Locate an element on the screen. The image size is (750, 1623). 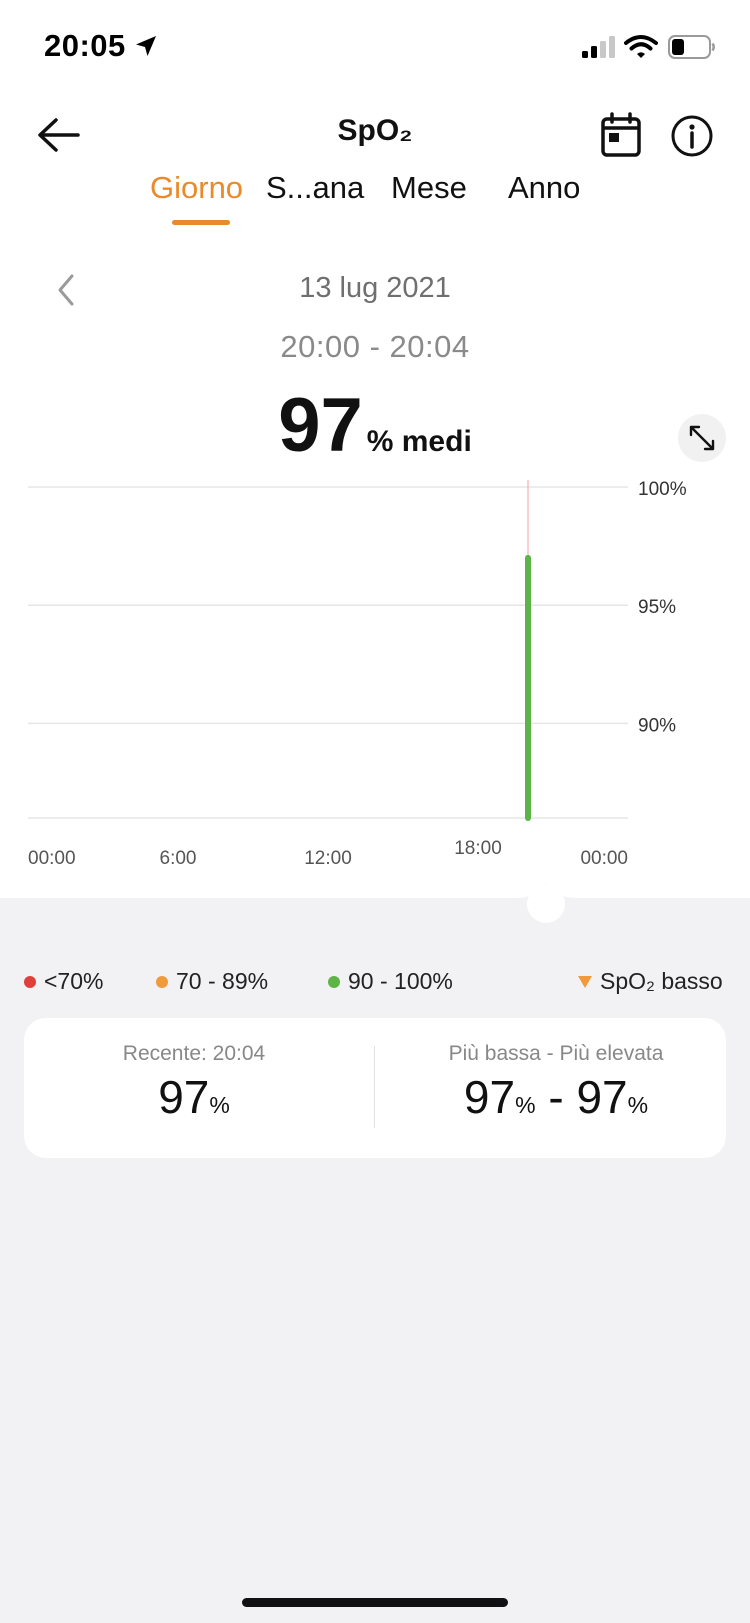
max-unit: % is located at coordinates (638, 1105).